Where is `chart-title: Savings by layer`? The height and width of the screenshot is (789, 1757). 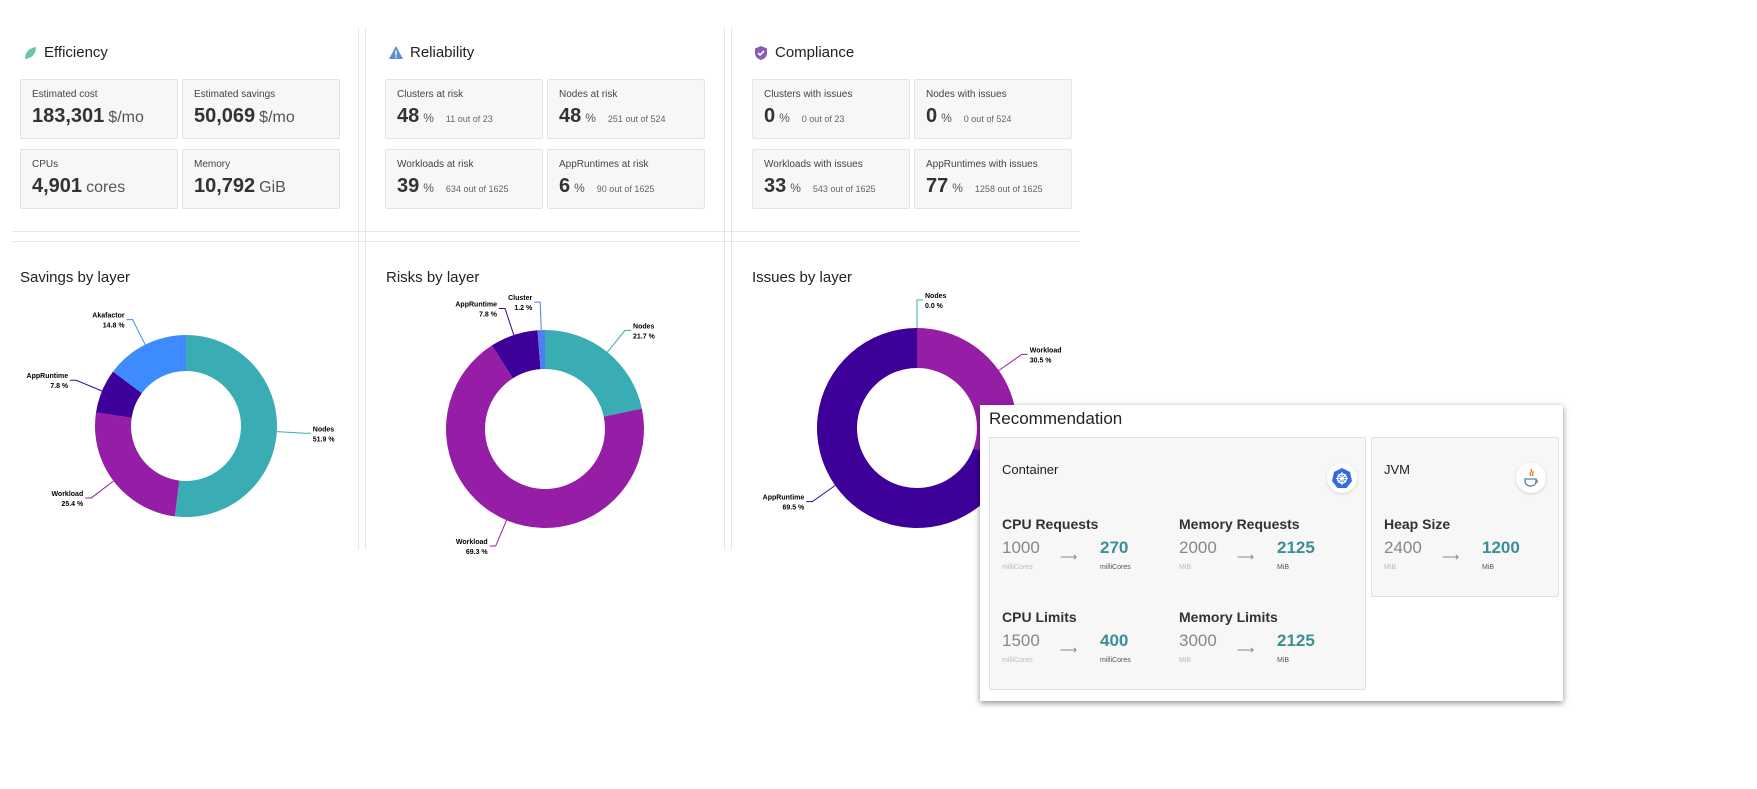
chart-title: Savings by layer is located at coordinates (75, 277).